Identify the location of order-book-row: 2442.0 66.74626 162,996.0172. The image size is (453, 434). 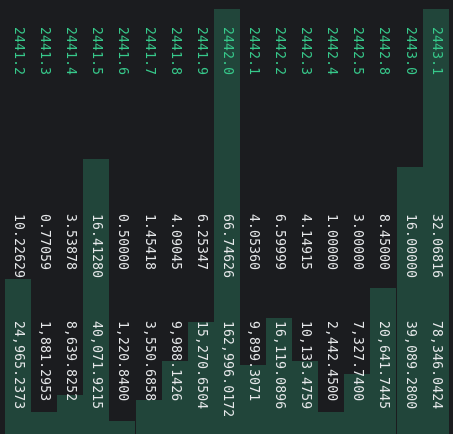
(227, 217).